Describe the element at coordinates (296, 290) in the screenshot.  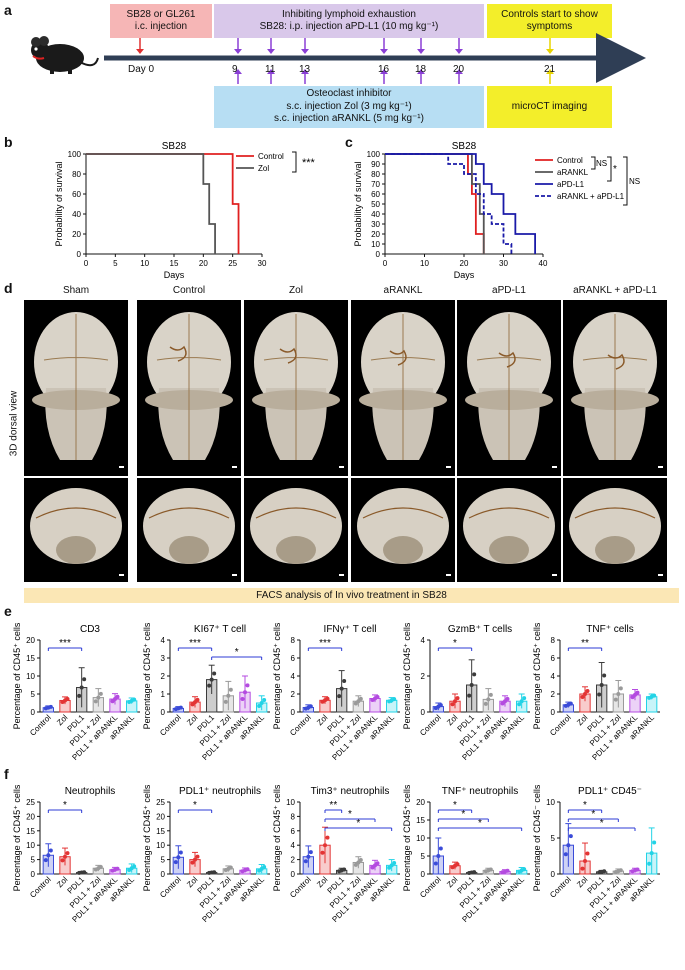
I see `skull-label-zol: Zol` at that location.